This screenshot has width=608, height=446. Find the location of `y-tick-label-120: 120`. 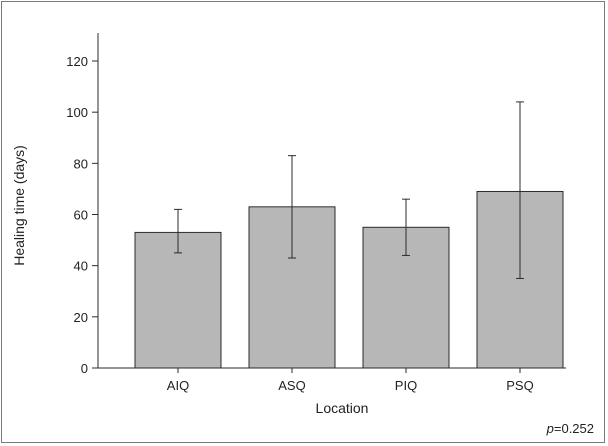

y-tick-label-120: 120 is located at coordinates (77, 61).